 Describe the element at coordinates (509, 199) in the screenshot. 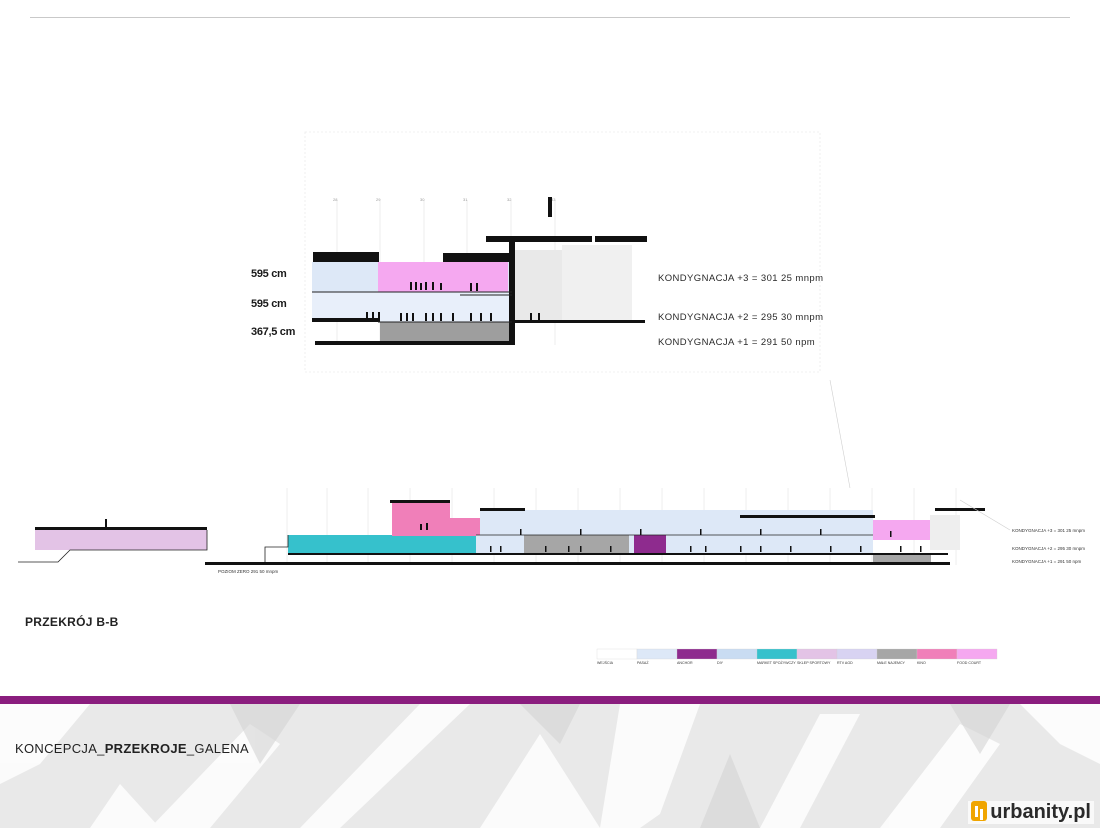

I see `svg-text: 32` at that location.